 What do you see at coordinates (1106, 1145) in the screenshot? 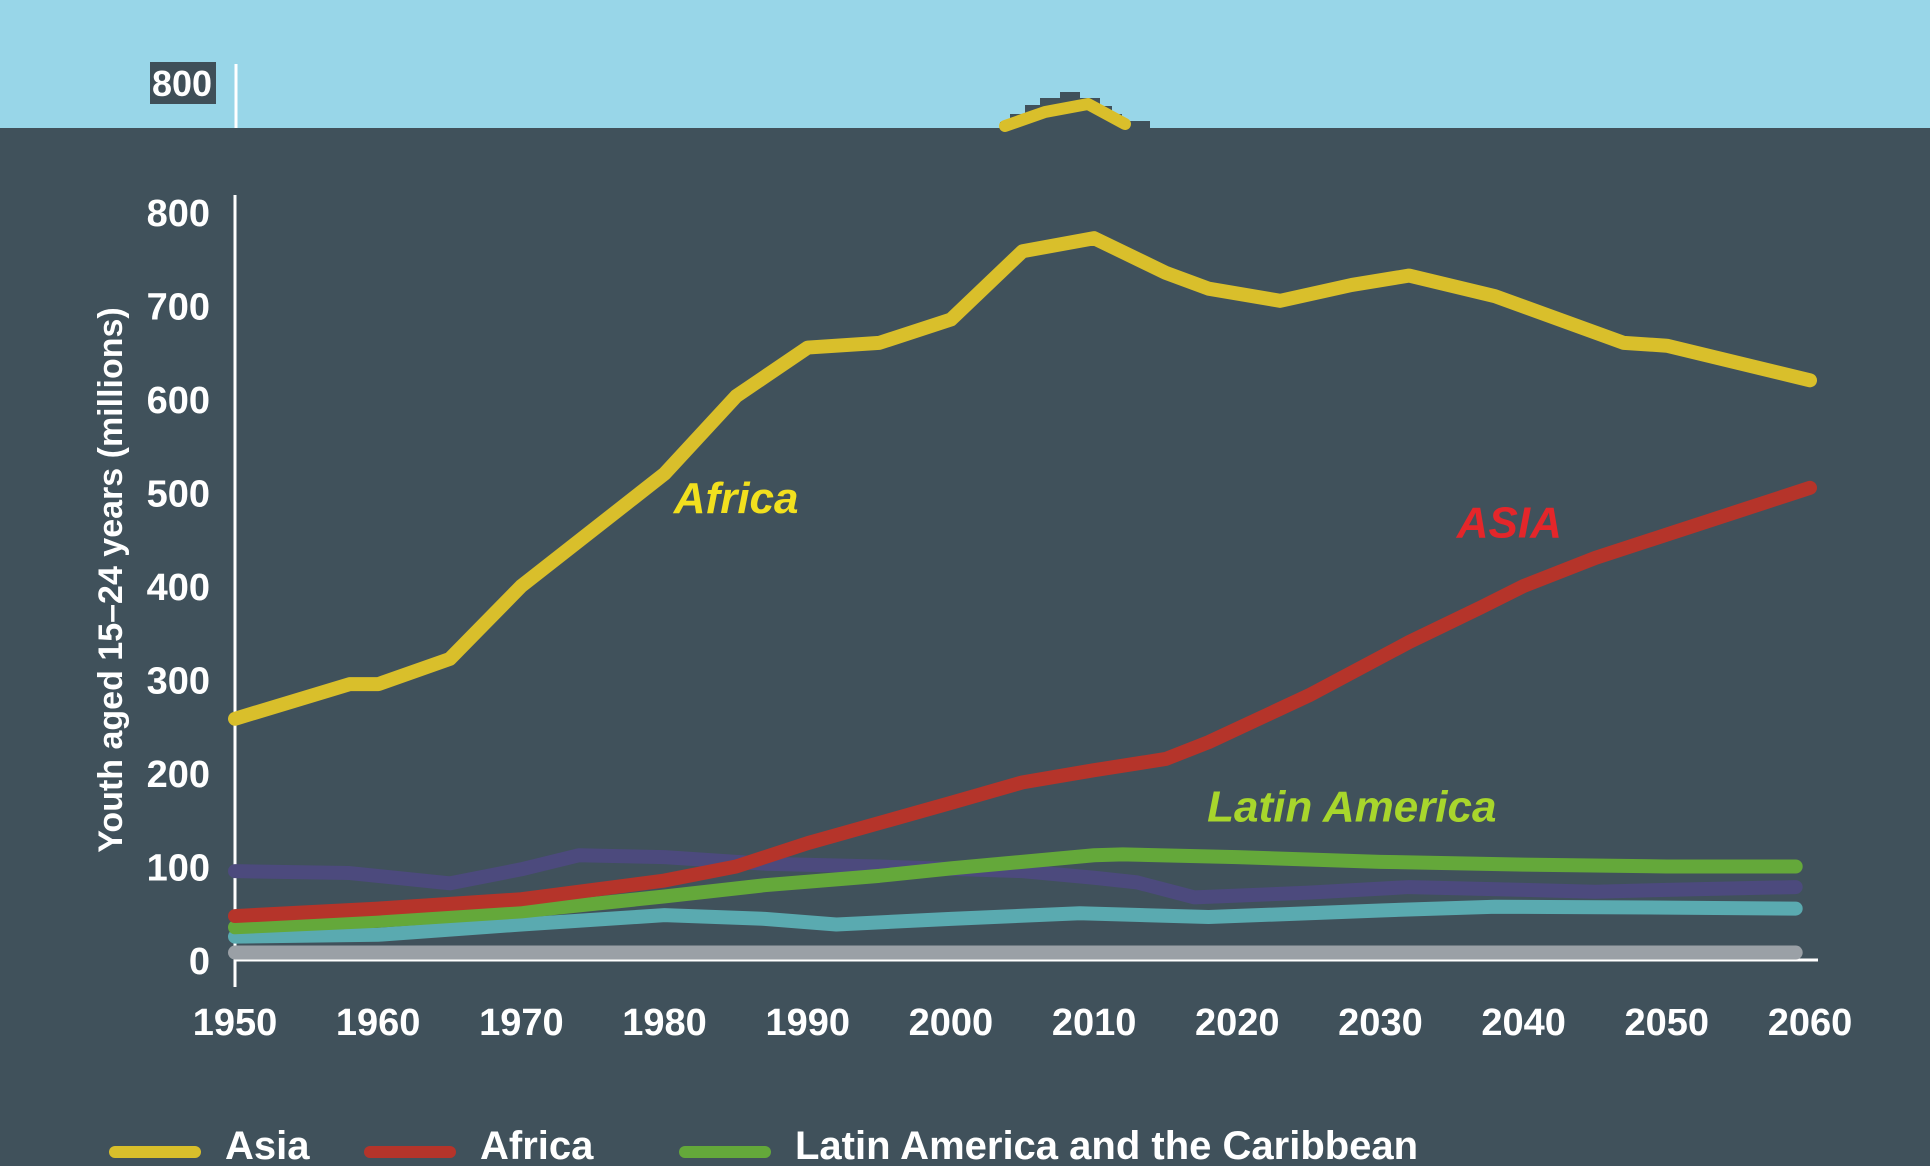
I see `legend-label: Latin America and the Caribbean` at bounding box center [1106, 1145].